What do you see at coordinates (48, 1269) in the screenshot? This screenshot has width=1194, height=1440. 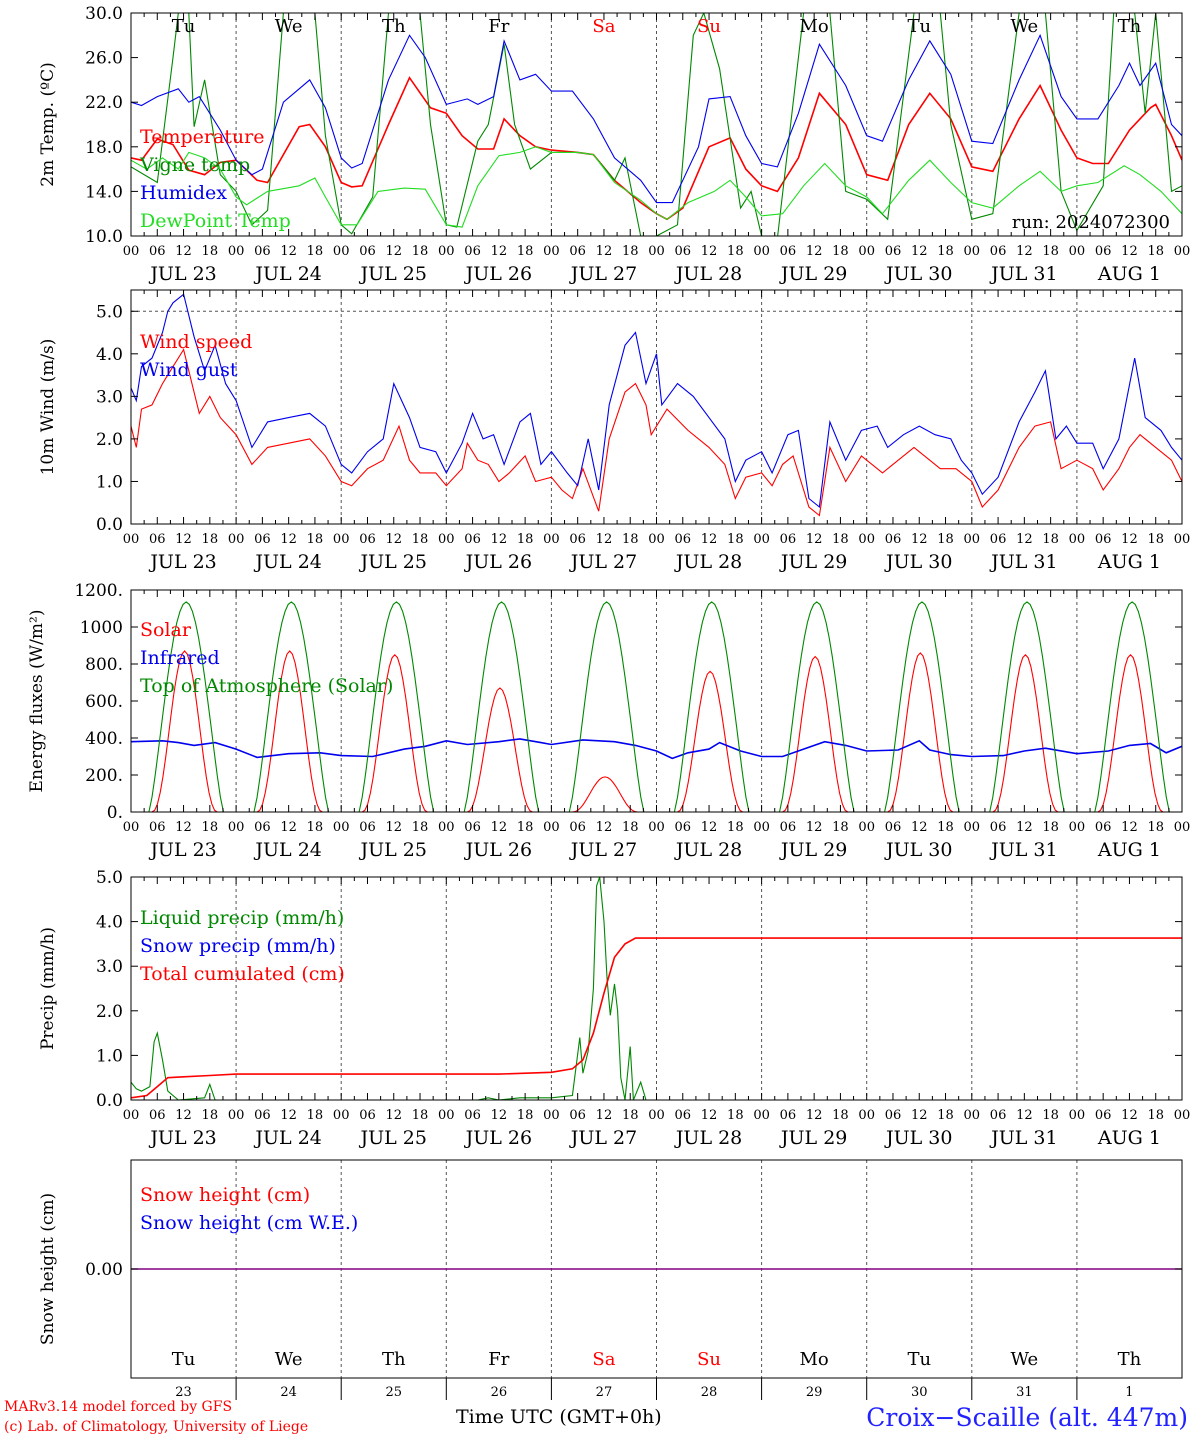 I see `y-axis-label: Snow height (cm)` at bounding box center [48, 1269].